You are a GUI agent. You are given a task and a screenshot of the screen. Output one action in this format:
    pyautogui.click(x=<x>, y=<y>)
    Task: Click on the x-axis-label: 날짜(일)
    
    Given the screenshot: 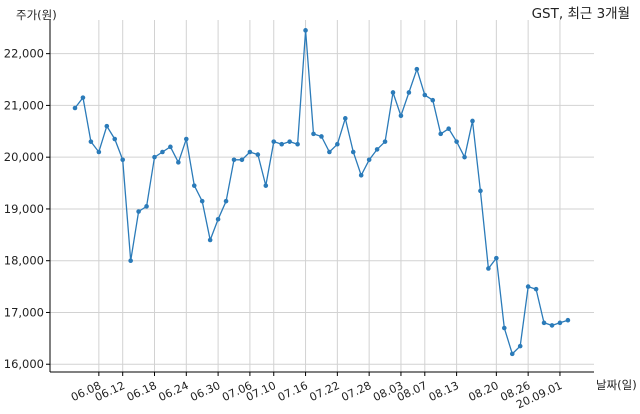 What is the action you would take?
    pyautogui.click(x=616, y=385)
    